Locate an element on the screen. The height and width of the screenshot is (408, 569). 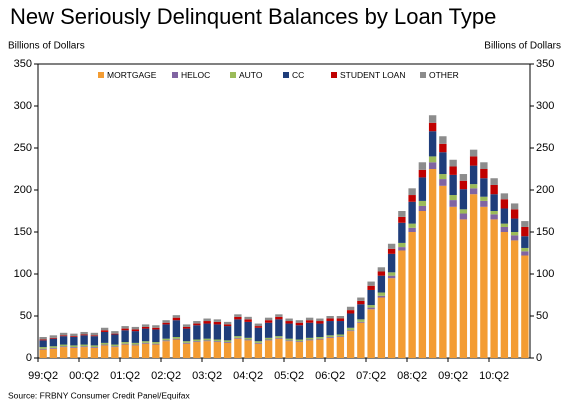
y-tick-label: 50 is located at coordinates (26, 316).